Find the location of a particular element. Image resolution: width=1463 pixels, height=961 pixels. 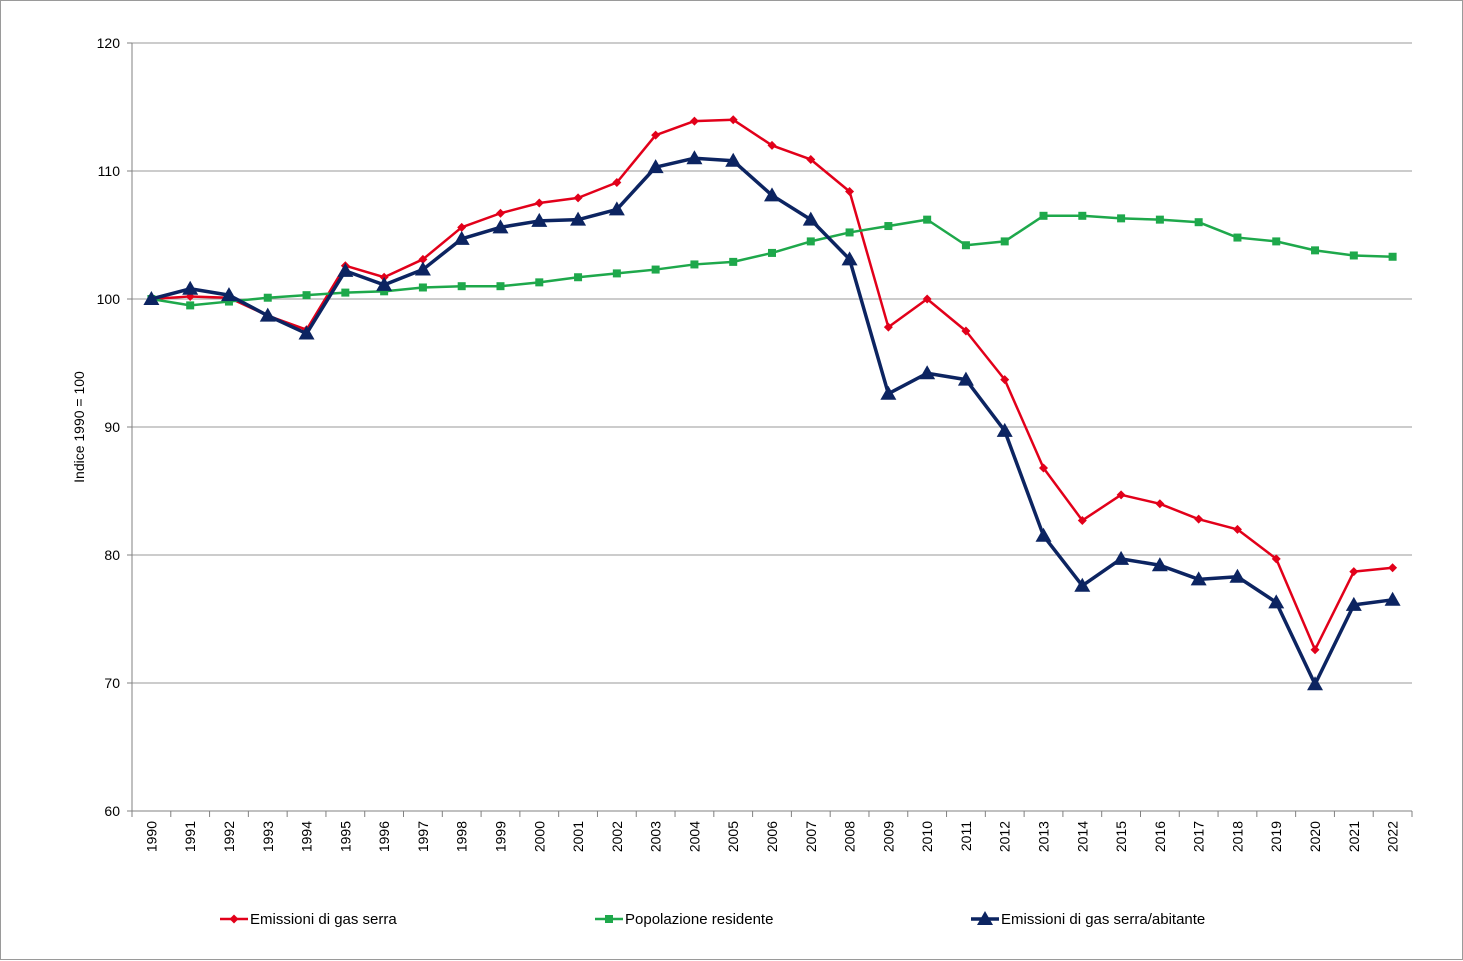

x-tick-label-2010: 2010 is located at coordinates (927, 836).